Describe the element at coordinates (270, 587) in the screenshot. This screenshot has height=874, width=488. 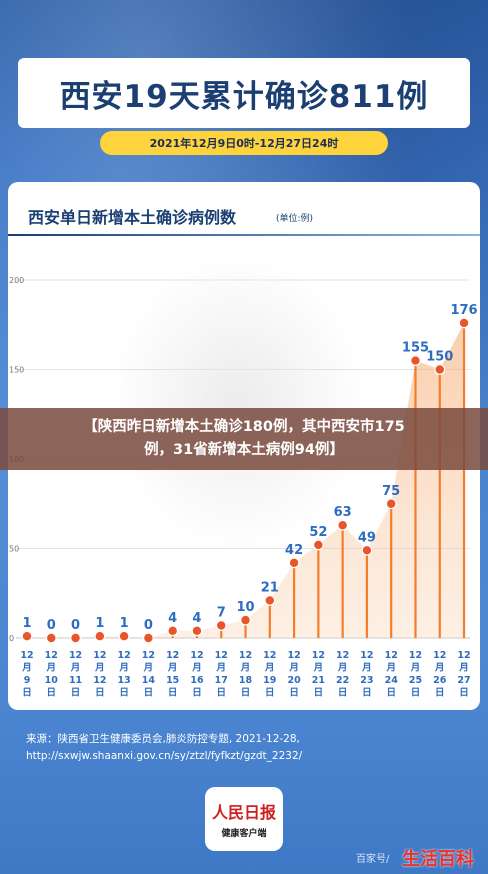
I see `data-label: 21` at that location.